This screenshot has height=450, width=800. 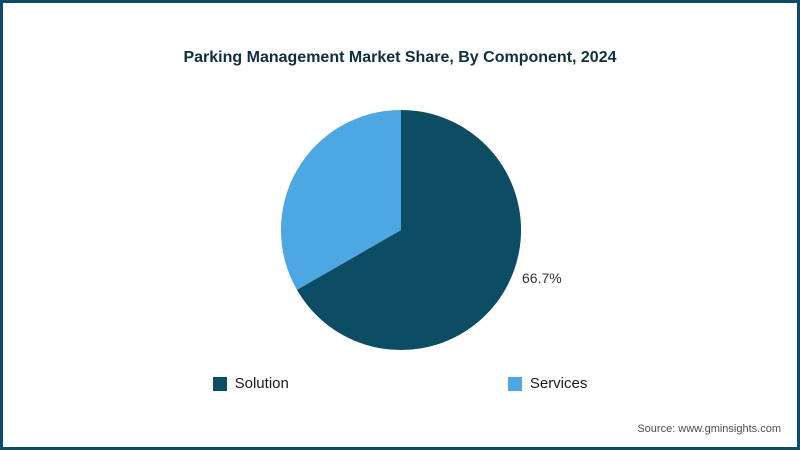 I want to click on legend-swatch-services, so click(x=514, y=383).